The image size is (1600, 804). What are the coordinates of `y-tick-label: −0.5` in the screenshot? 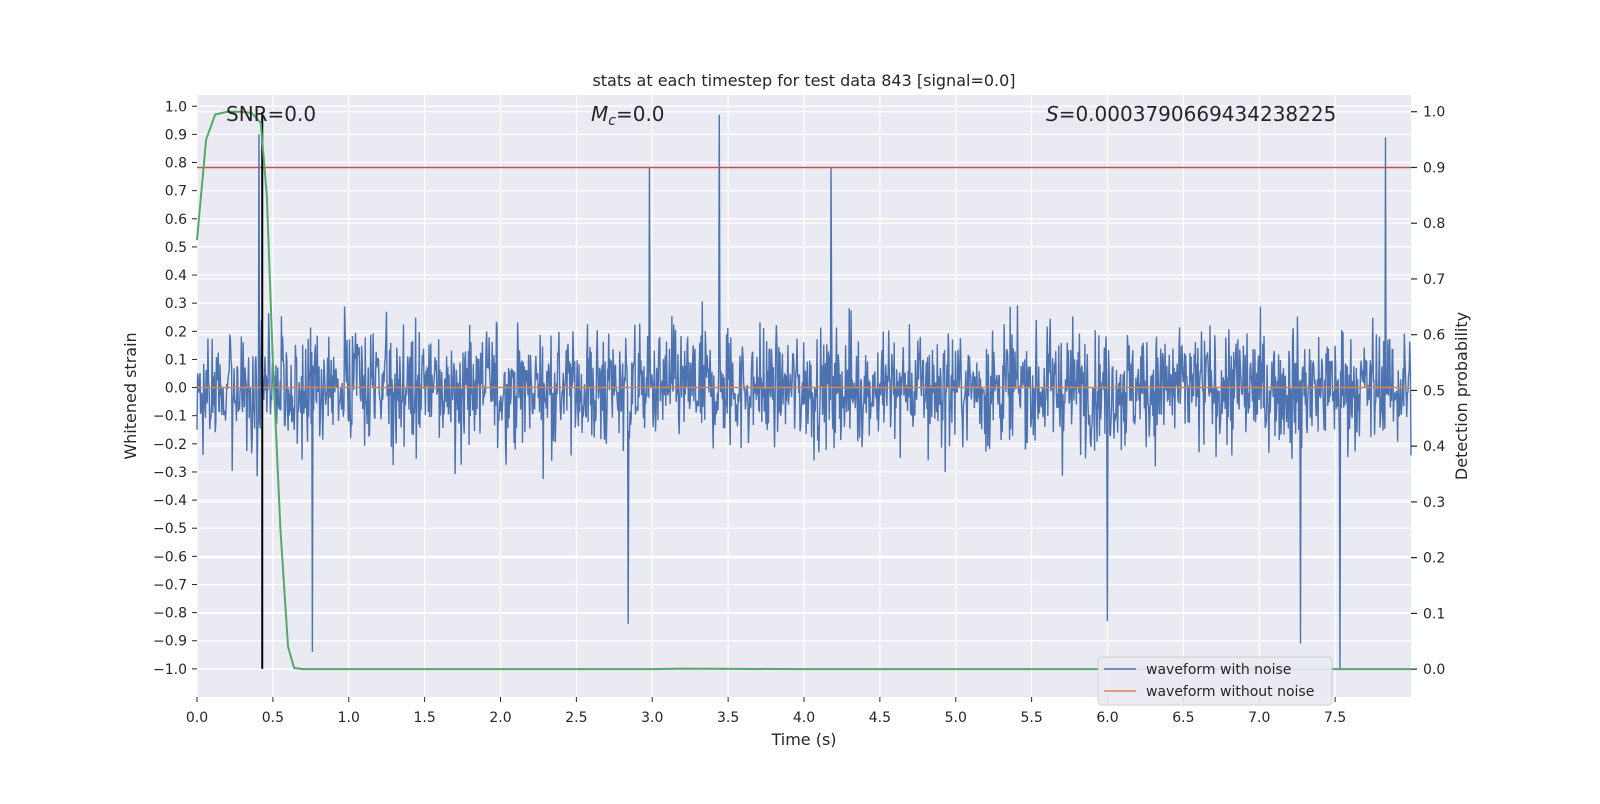 It's located at (170, 529).